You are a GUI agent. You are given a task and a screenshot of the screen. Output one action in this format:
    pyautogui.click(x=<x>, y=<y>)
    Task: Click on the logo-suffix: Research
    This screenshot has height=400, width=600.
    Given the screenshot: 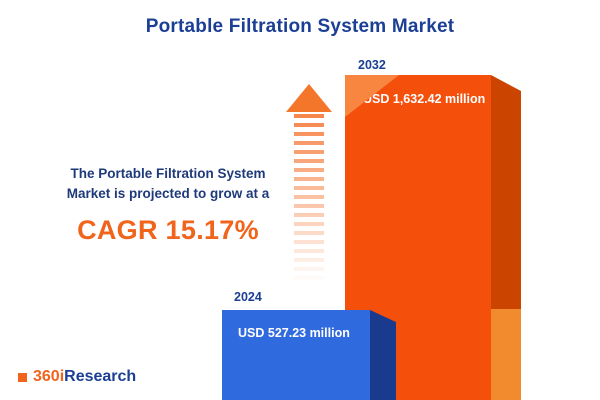 What is the action you would take?
    pyautogui.click(x=100, y=376)
    